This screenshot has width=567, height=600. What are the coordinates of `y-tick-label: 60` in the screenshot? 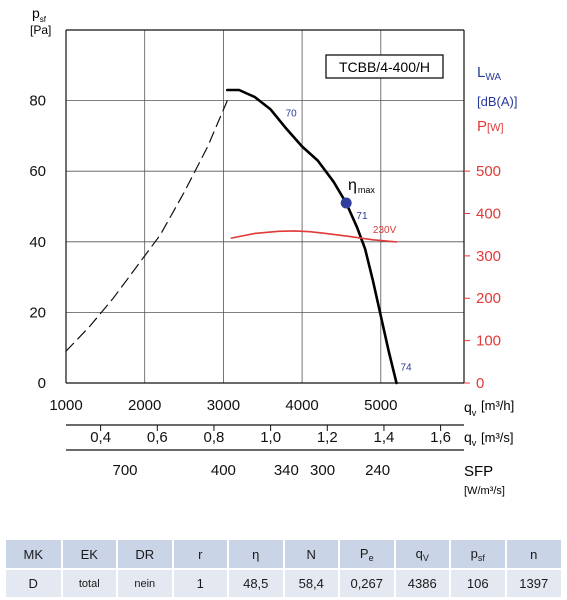 It's located at (37, 171).